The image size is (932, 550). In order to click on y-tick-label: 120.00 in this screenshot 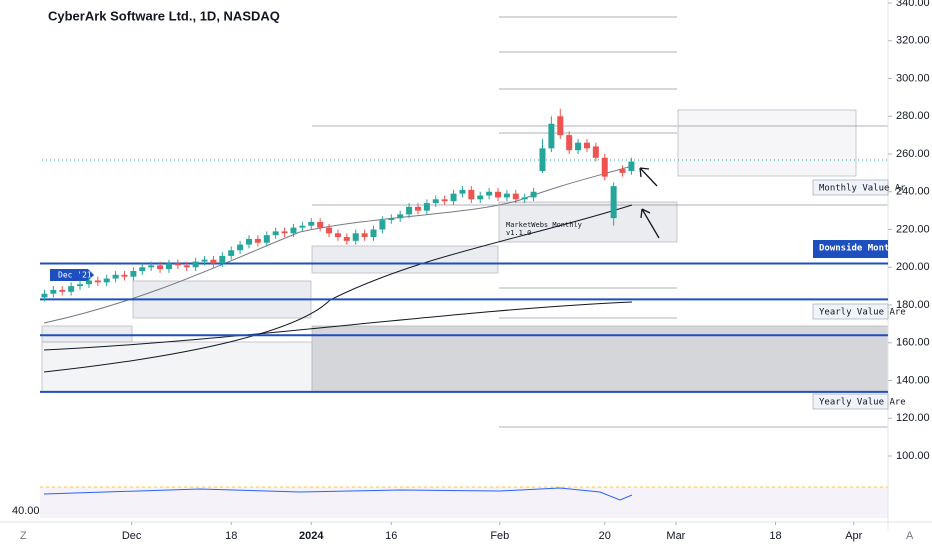, I will do `click(913, 418)`.